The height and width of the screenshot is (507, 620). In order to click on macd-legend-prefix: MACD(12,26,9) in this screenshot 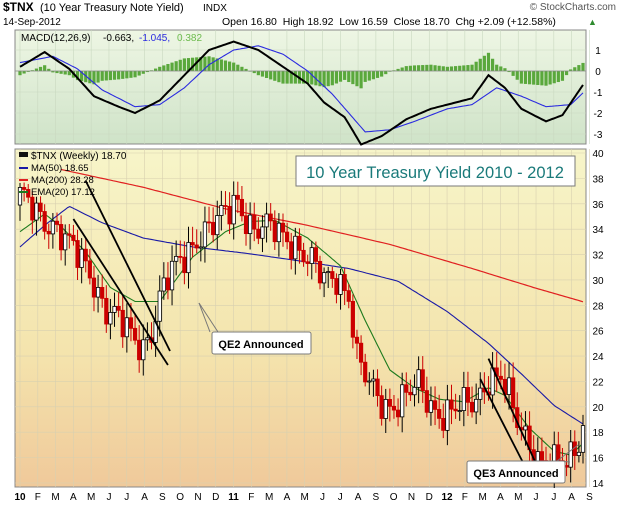, I will do `click(55, 38)`.